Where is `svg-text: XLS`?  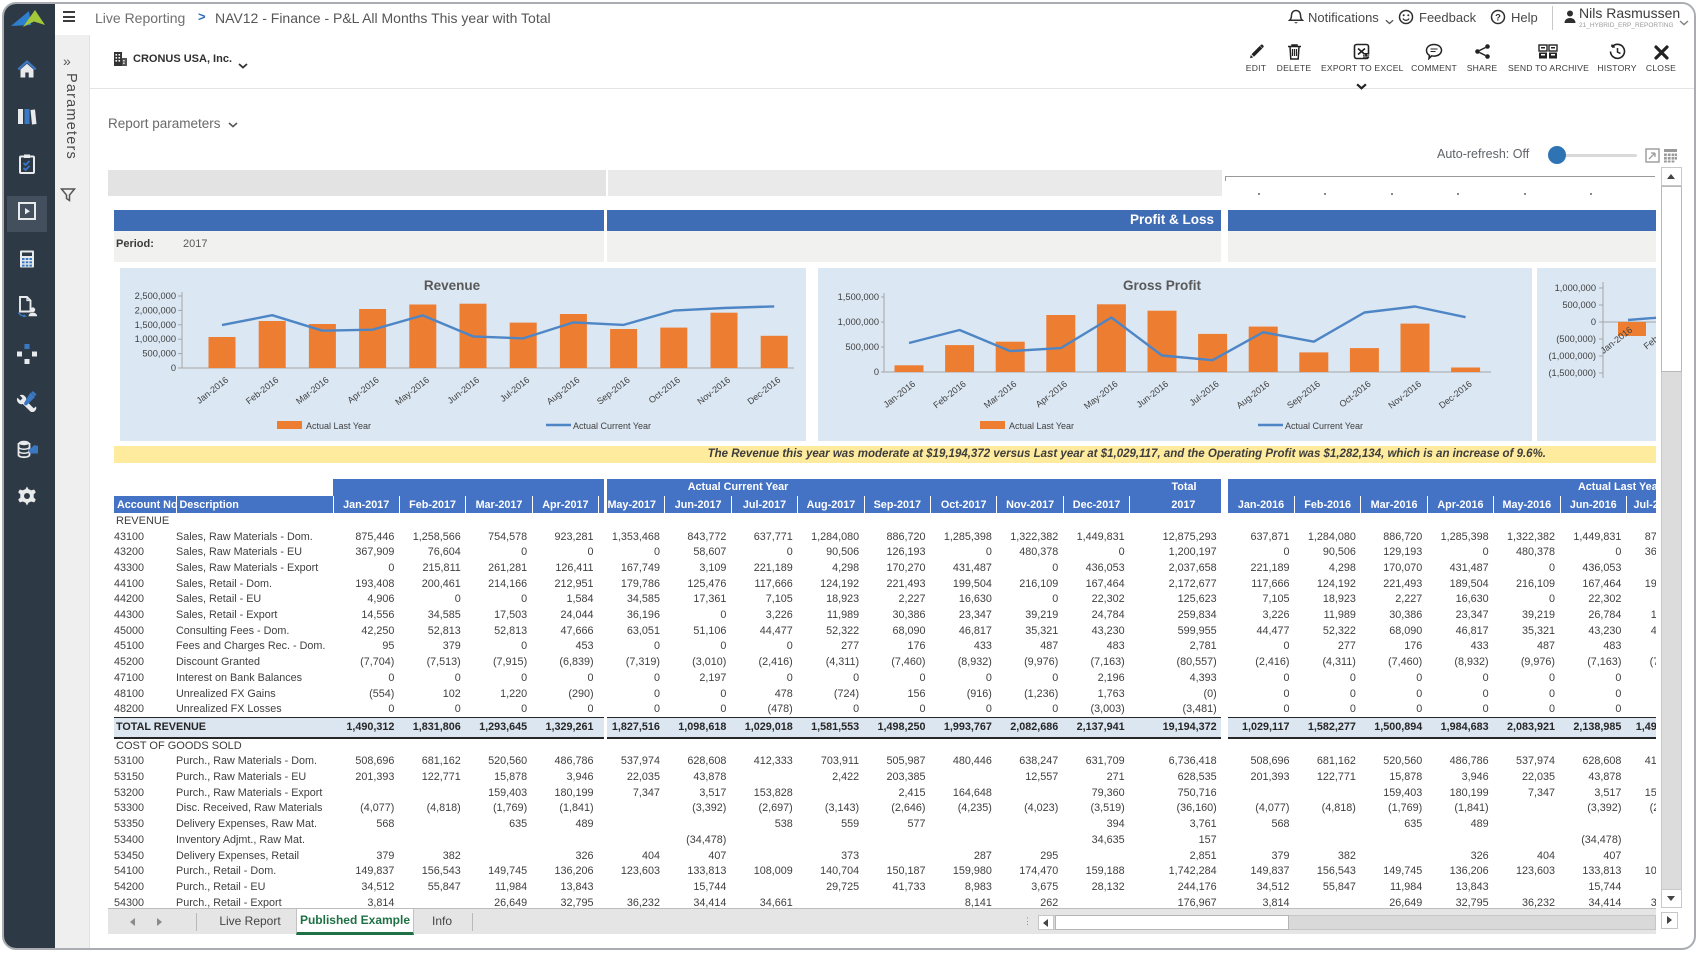
svg-text: XLS is located at coordinates (1365, 55).